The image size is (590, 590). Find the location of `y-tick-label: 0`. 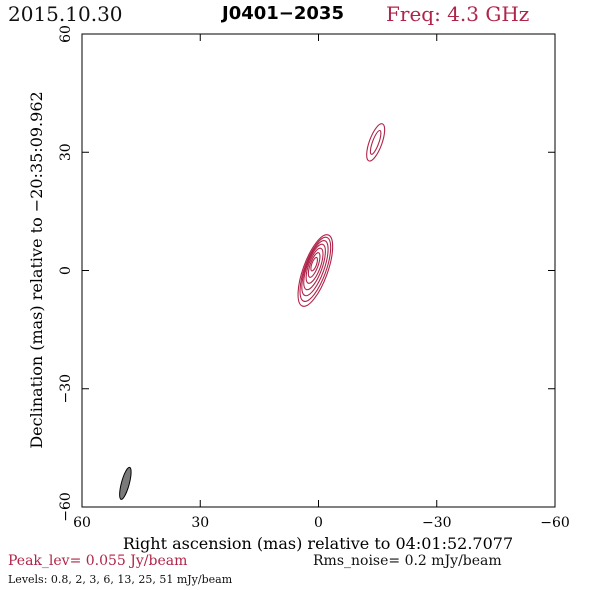

y-tick-label: 0 is located at coordinates (66, 270).